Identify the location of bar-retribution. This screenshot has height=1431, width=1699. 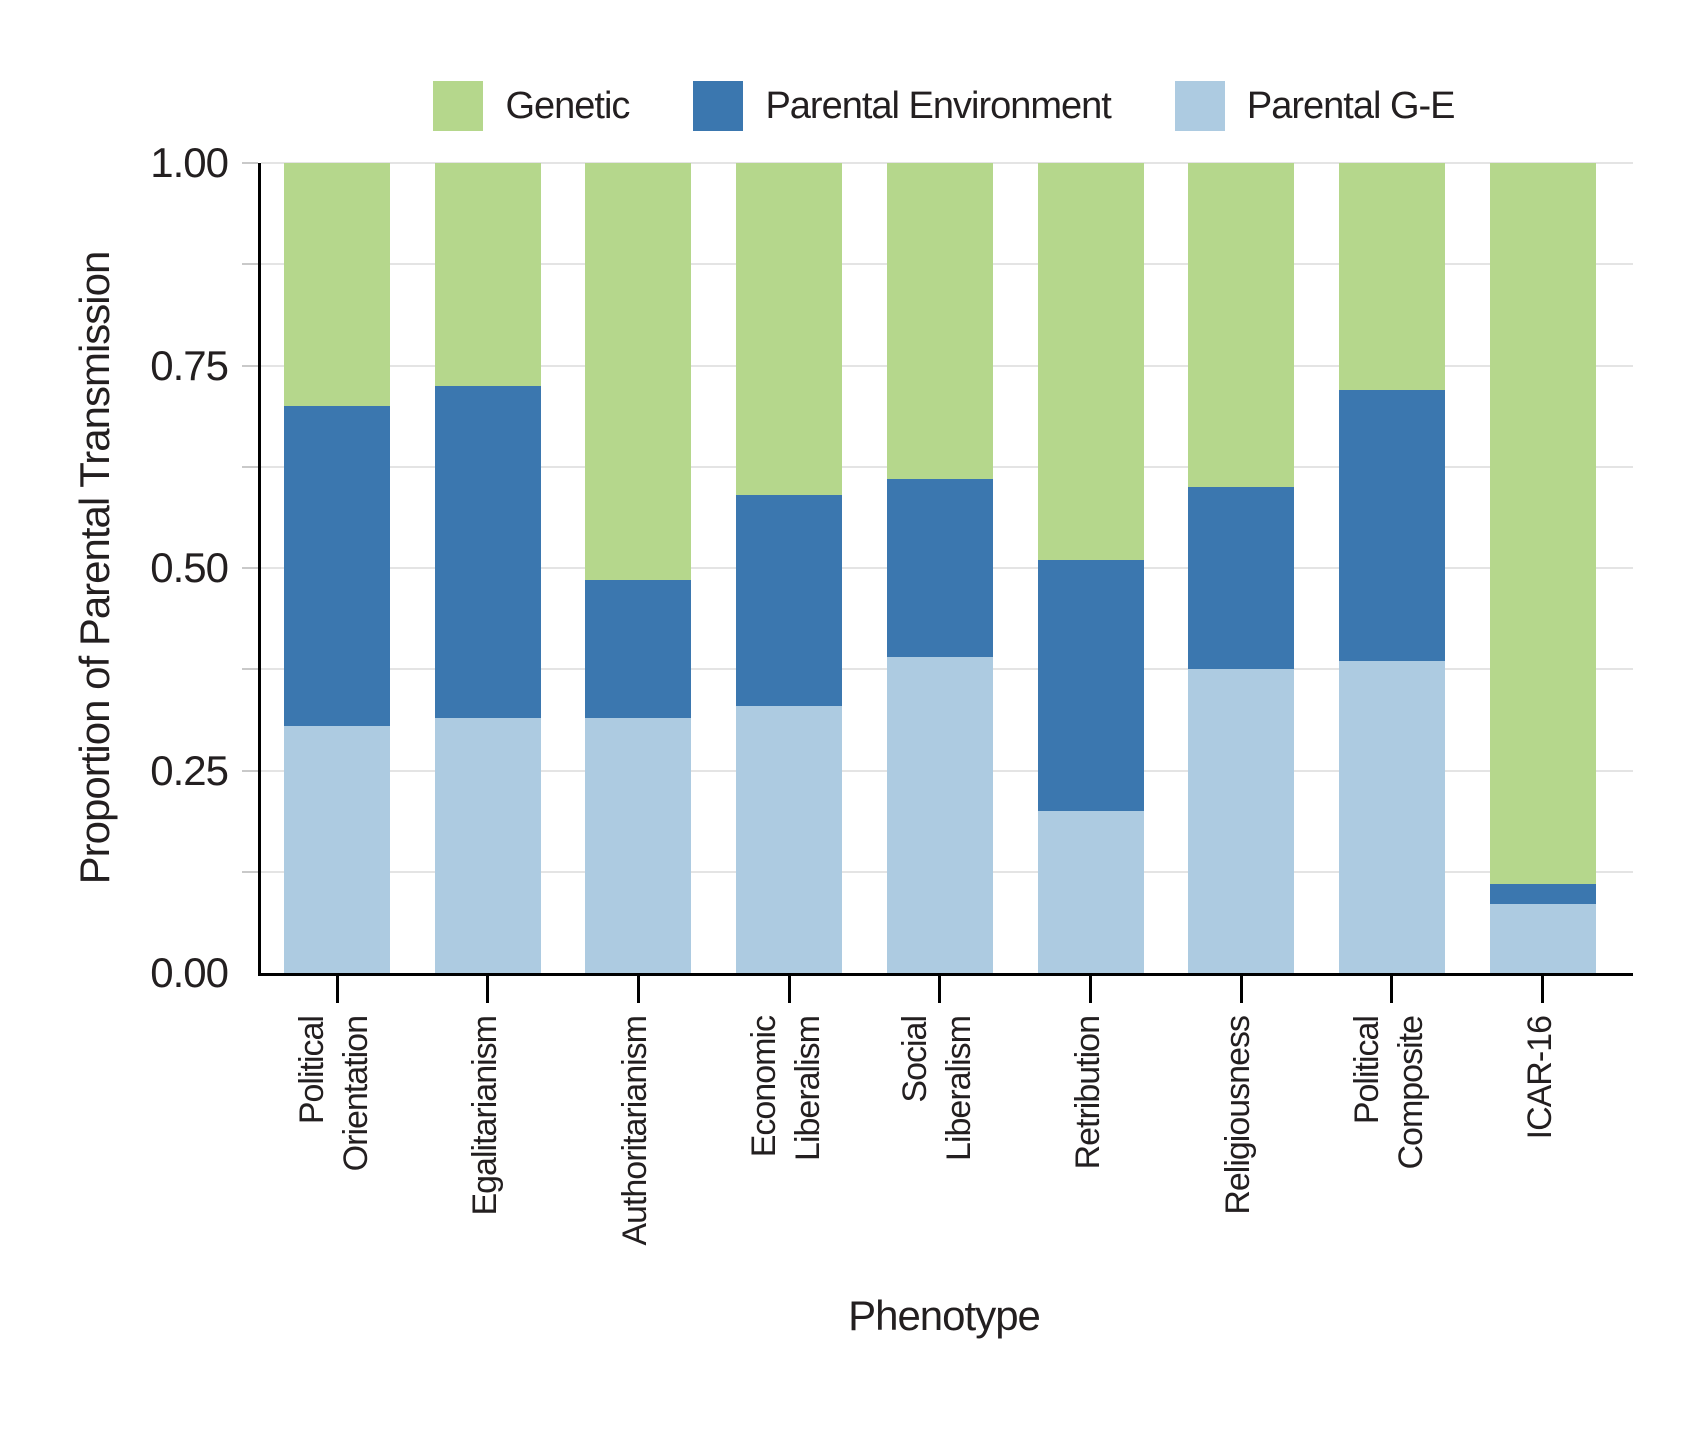
(1090, 568).